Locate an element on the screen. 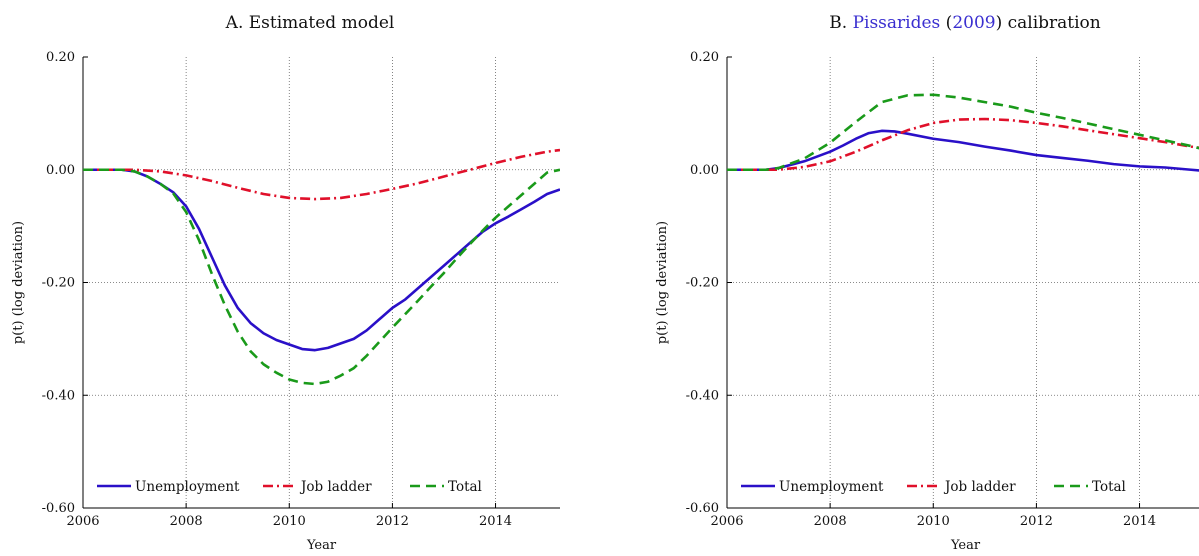 The image size is (1199, 556). series-line-total is located at coordinates (963, 132).